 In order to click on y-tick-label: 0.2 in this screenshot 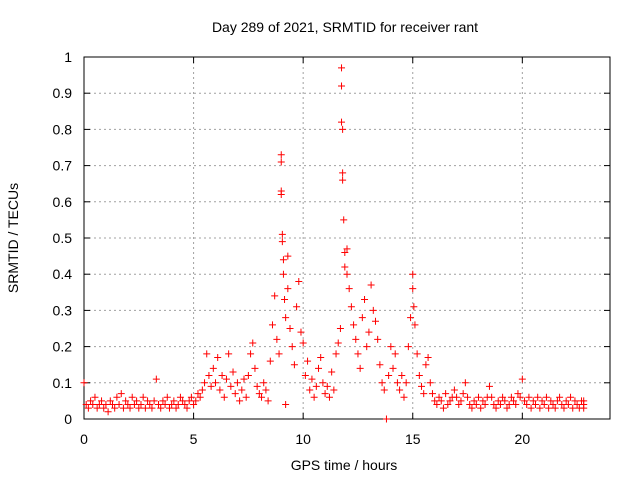, I will do `click(63, 347)`.